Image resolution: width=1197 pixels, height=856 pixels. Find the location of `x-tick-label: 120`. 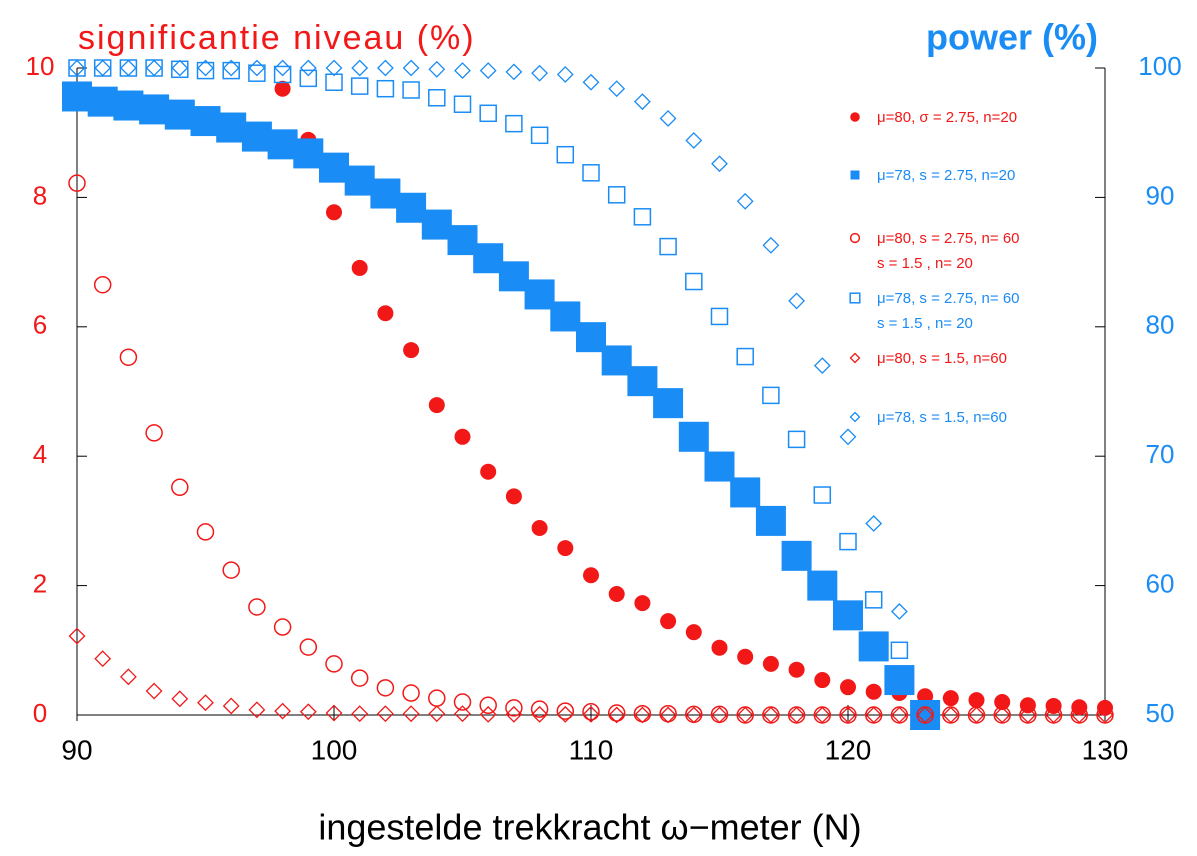

x-tick-label: 120 is located at coordinates (848, 749).